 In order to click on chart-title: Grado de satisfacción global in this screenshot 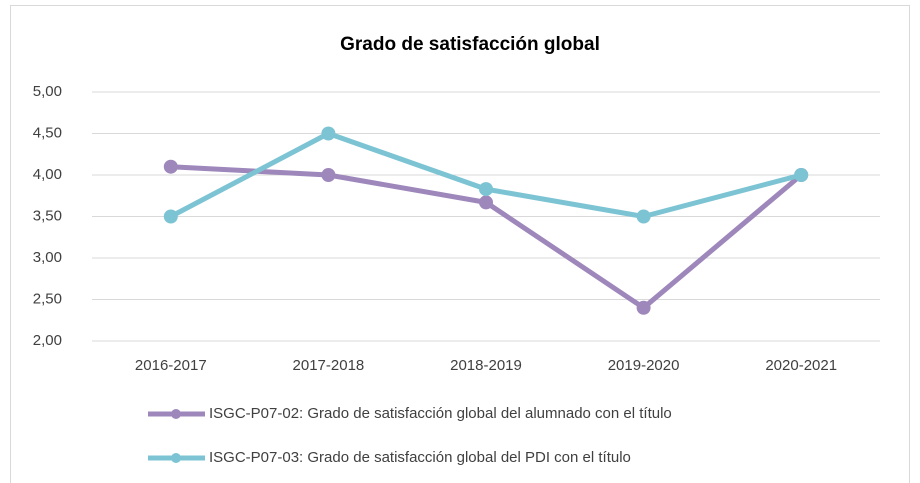, I will do `click(470, 44)`.